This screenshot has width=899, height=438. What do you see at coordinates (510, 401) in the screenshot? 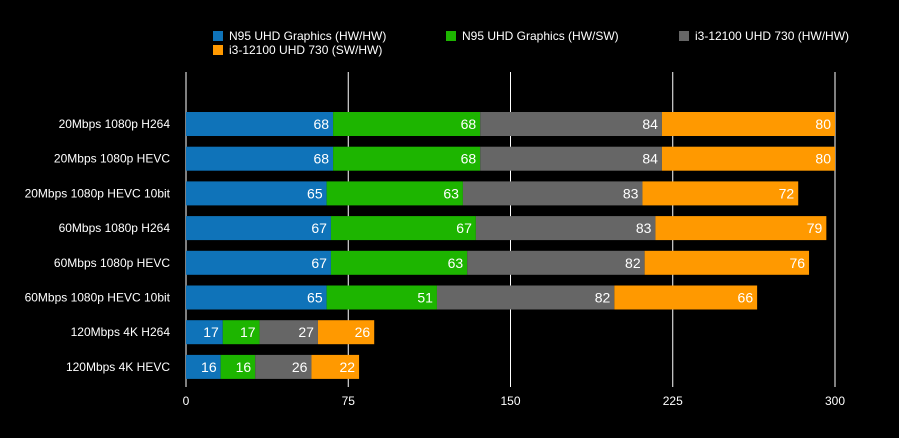
I see `x-tick-label: 150` at bounding box center [510, 401].